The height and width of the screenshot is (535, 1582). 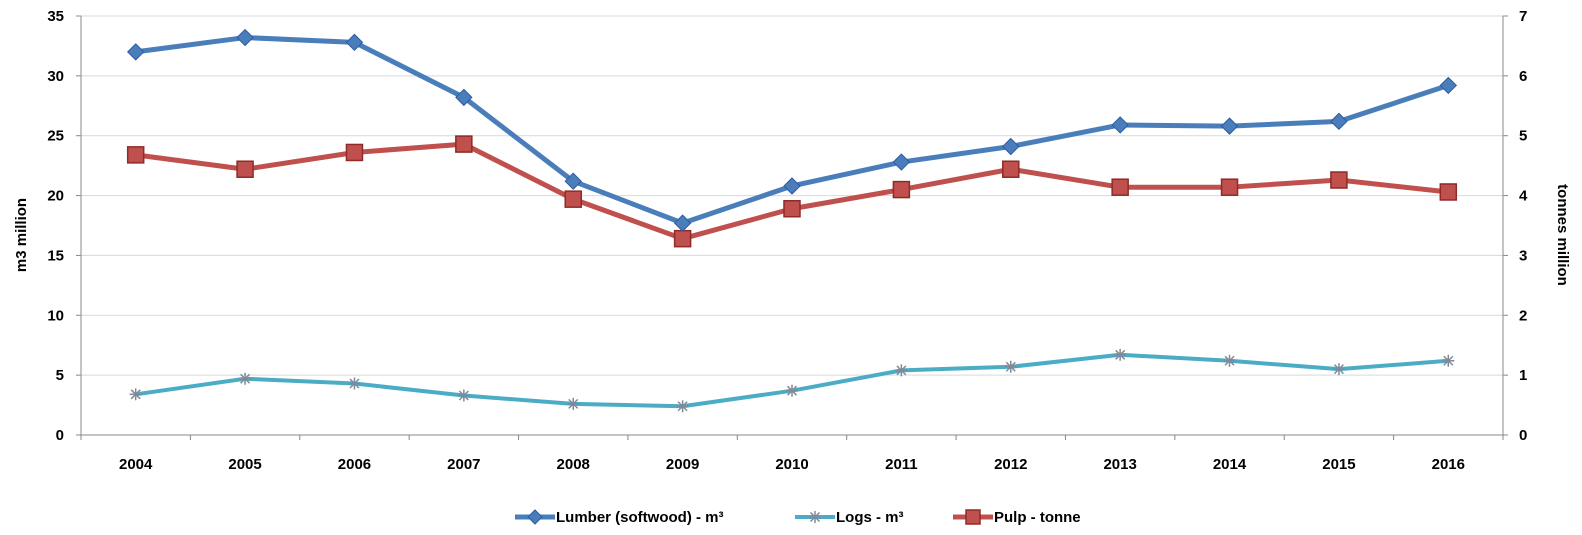 I want to click on series-logs, so click(x=792, y=380).